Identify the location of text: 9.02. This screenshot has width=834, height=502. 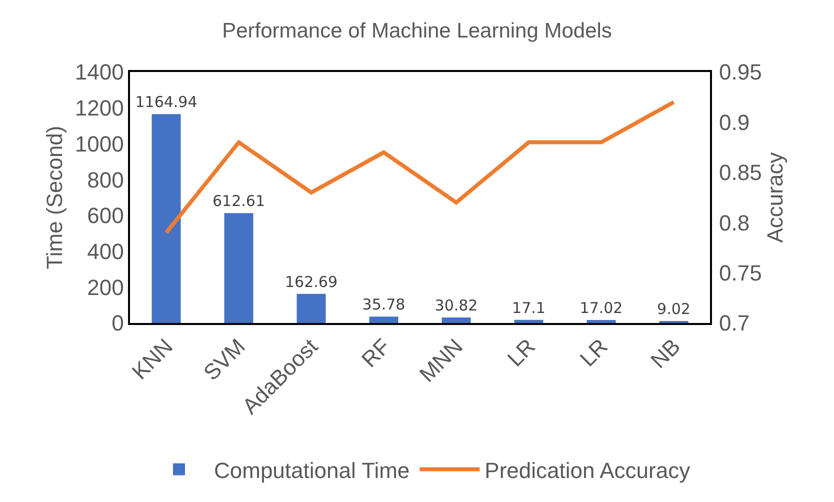
(673, 309).